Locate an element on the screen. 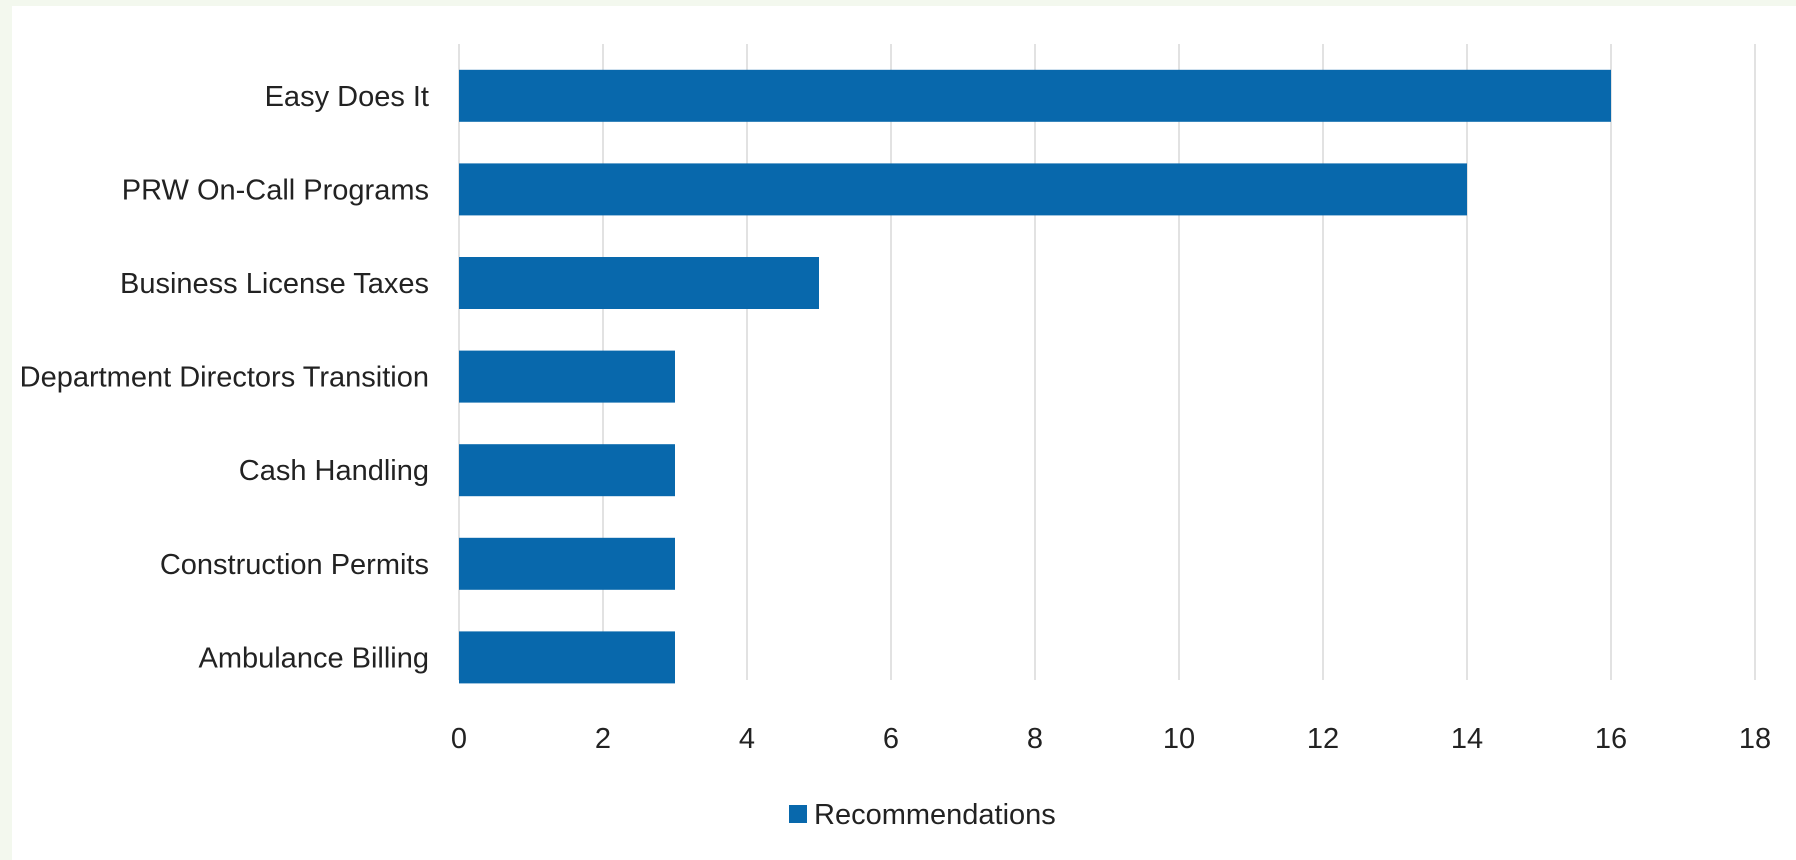 The width and height of the screenshot is (1796, 860). category-label-prw-on-call-programs: PRW On-Call Programs is located at coordinates (275, 190).